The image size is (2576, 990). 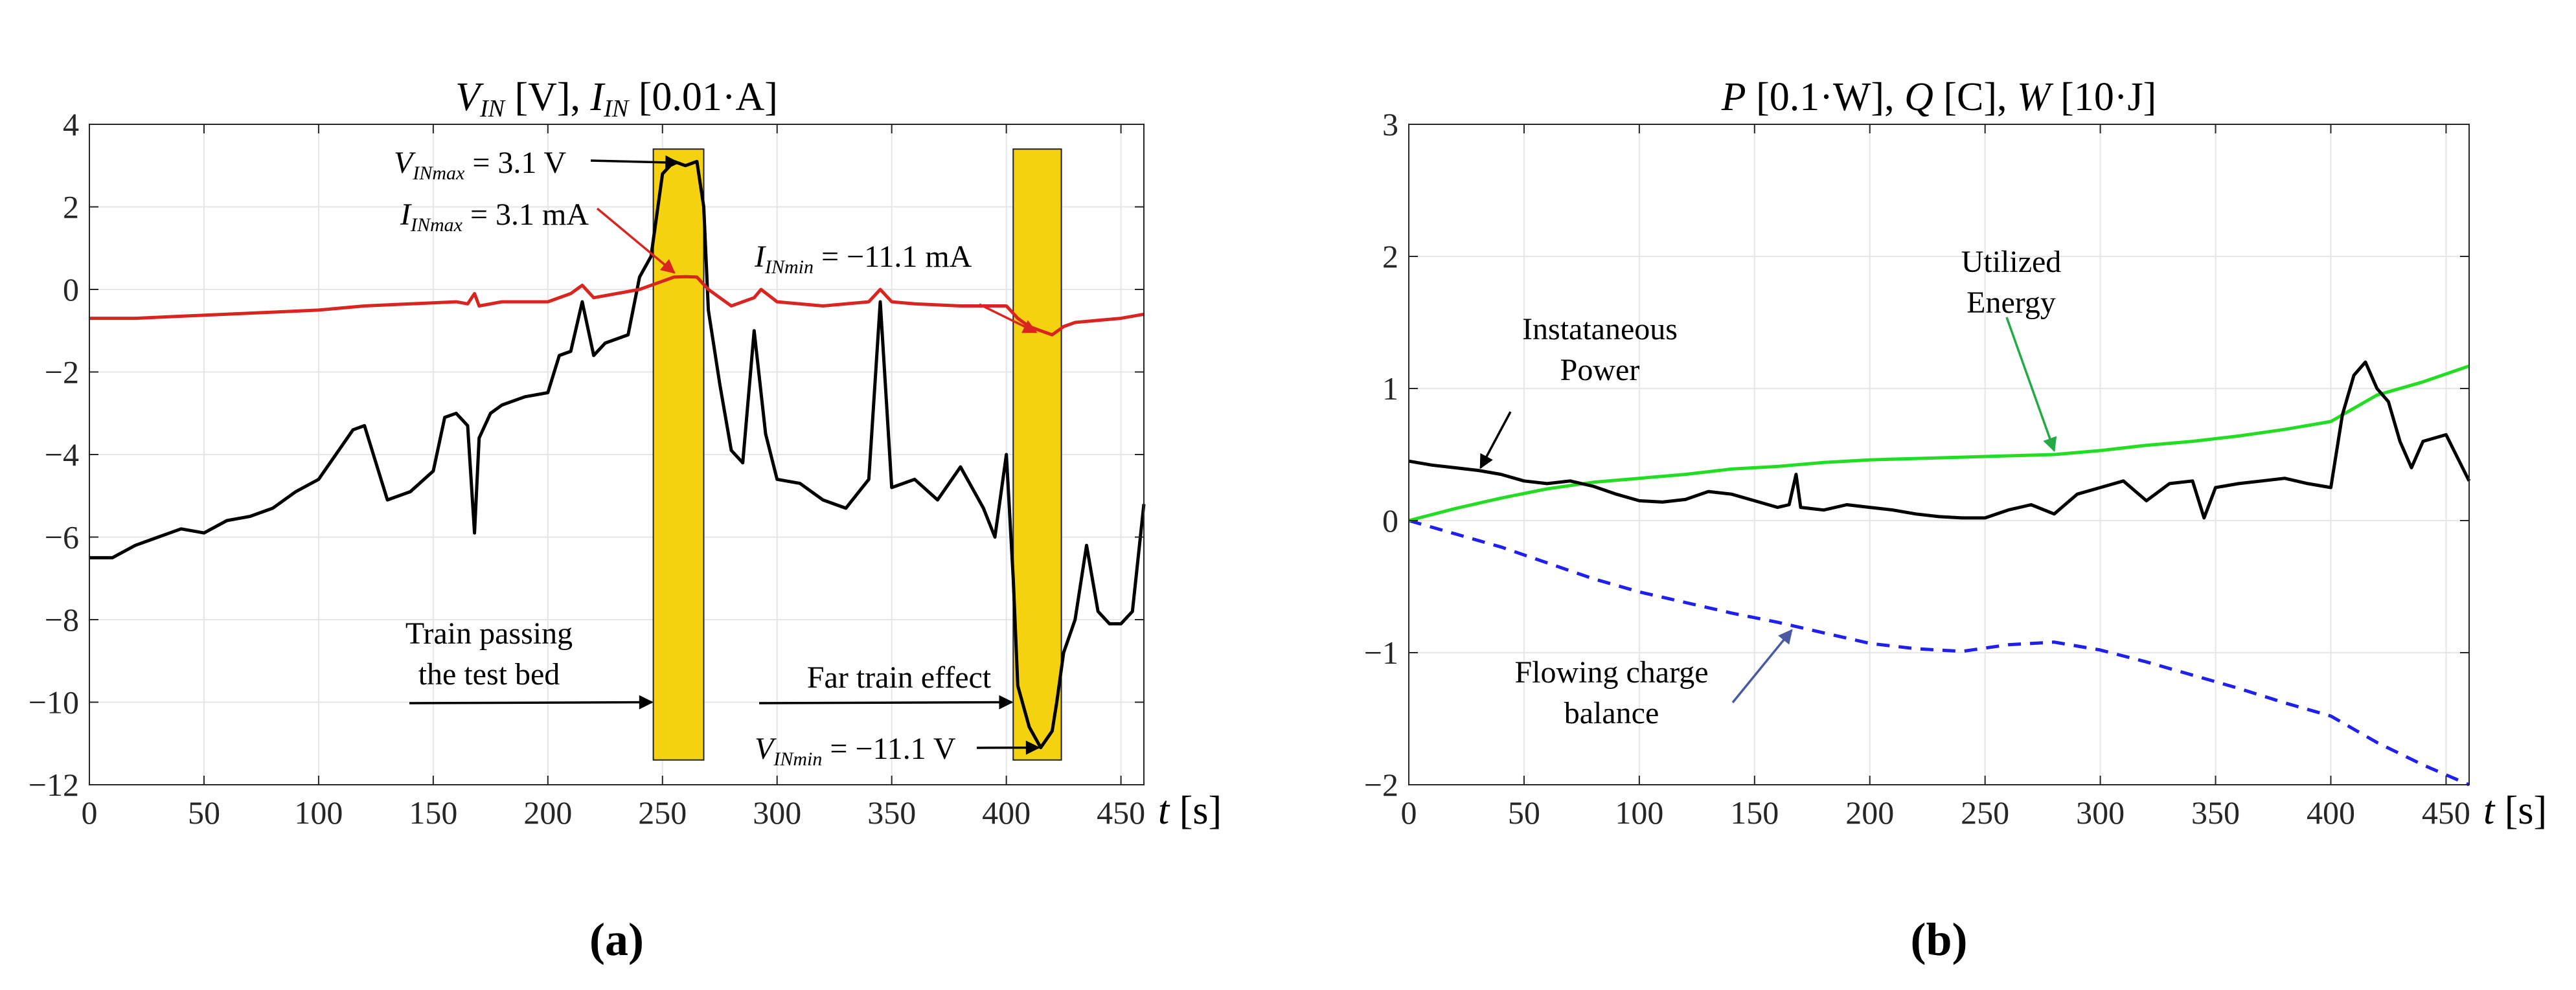 I want to click on x-axis-label-a: t [s], so click(x=1190, y=811).